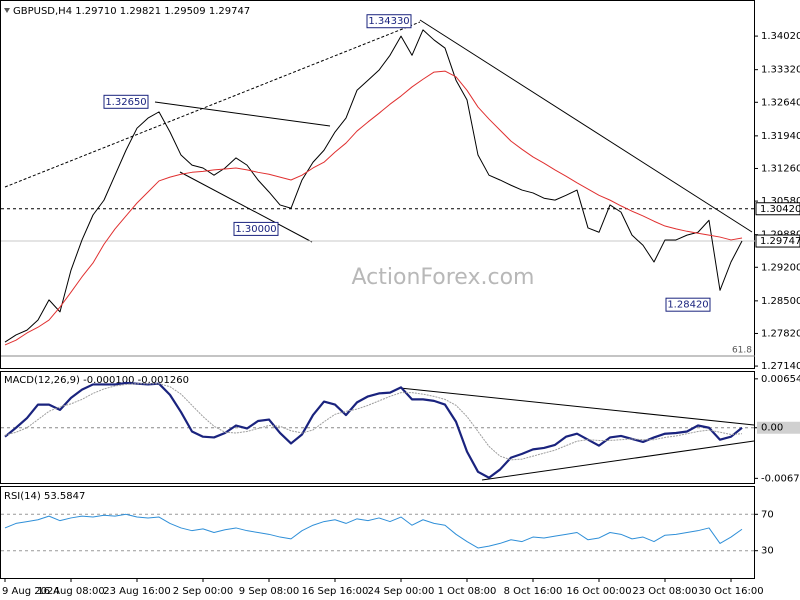  What do you see at coordinates (780, 201) in the screenshot?
I see `y-tick-label: 1.30580` at bounding box center [780, 201].